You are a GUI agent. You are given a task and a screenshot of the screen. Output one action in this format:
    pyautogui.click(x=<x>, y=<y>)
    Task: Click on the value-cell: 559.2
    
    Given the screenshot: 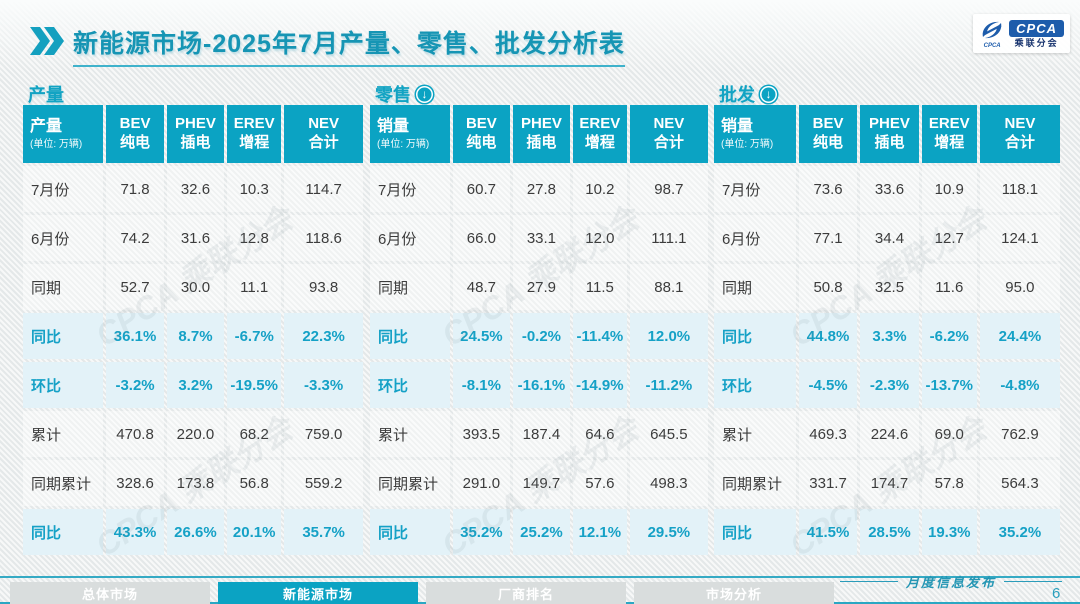 What is the action you would take?
    pyautogui.click(x=323, y=483)
    